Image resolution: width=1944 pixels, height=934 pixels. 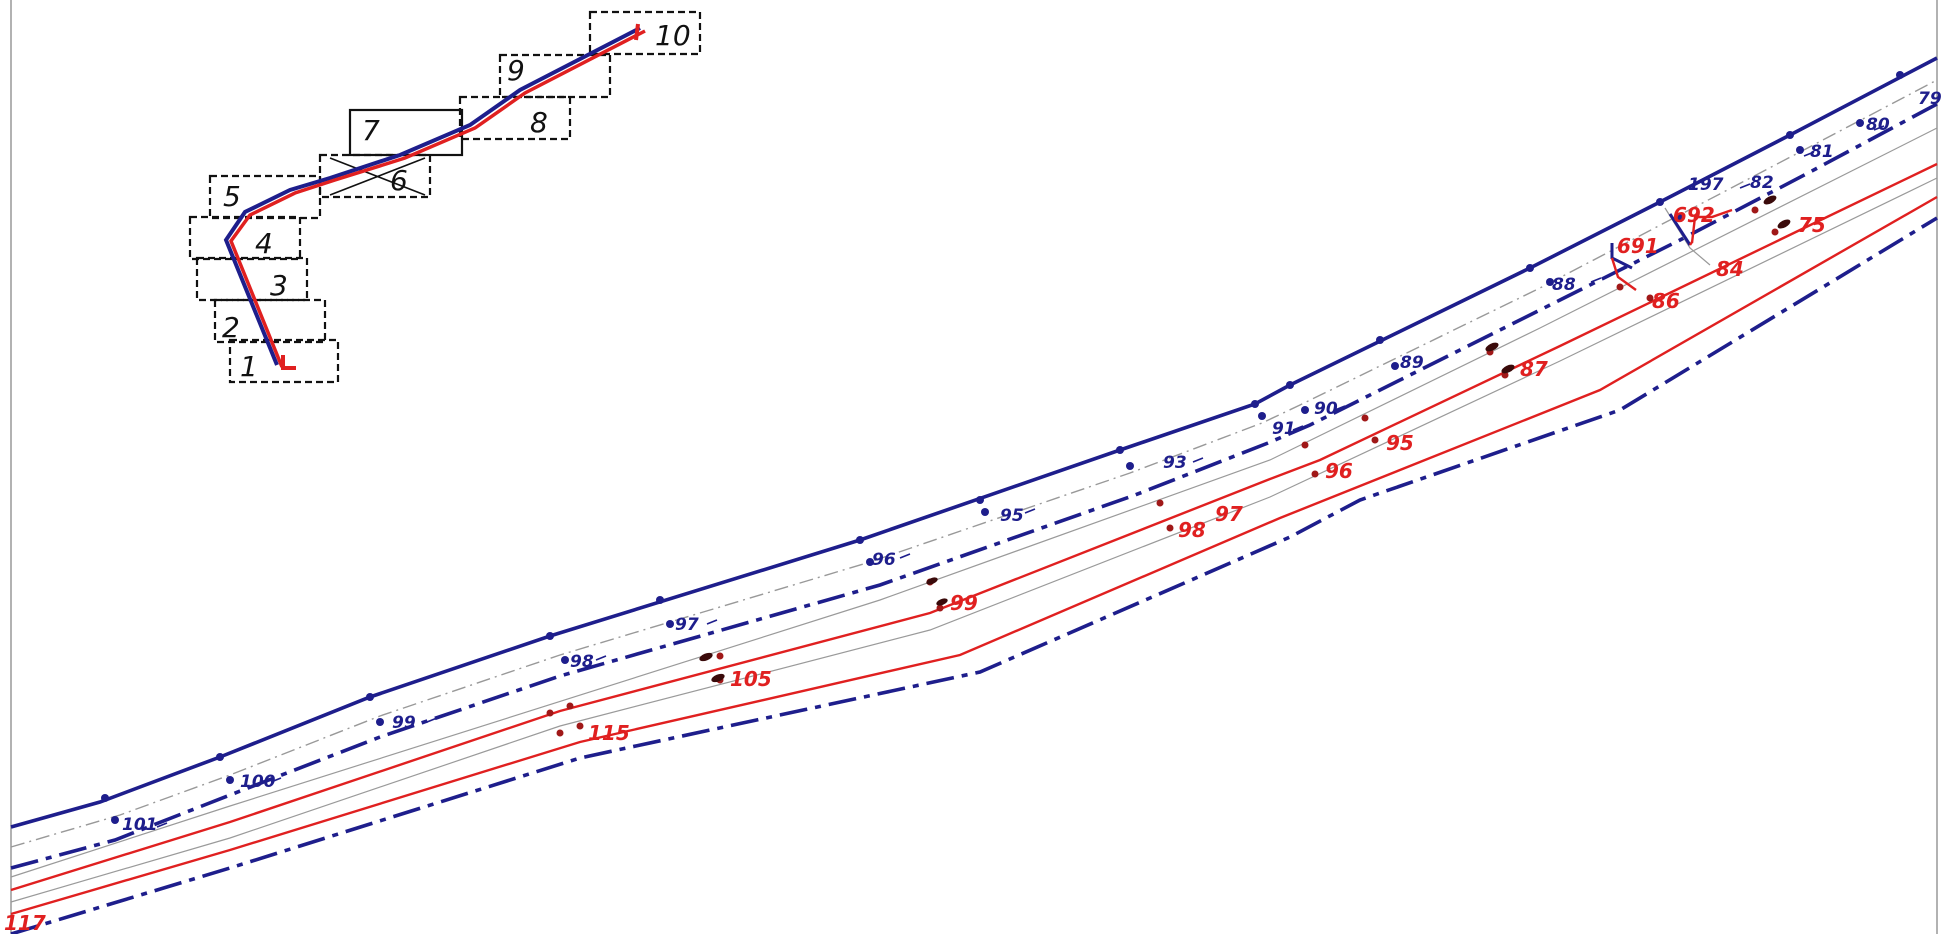 What do you see at coordinates (1339, 471) in the screenshot?
I see `red-label-96: 96` at bounding box center [1339, 471].